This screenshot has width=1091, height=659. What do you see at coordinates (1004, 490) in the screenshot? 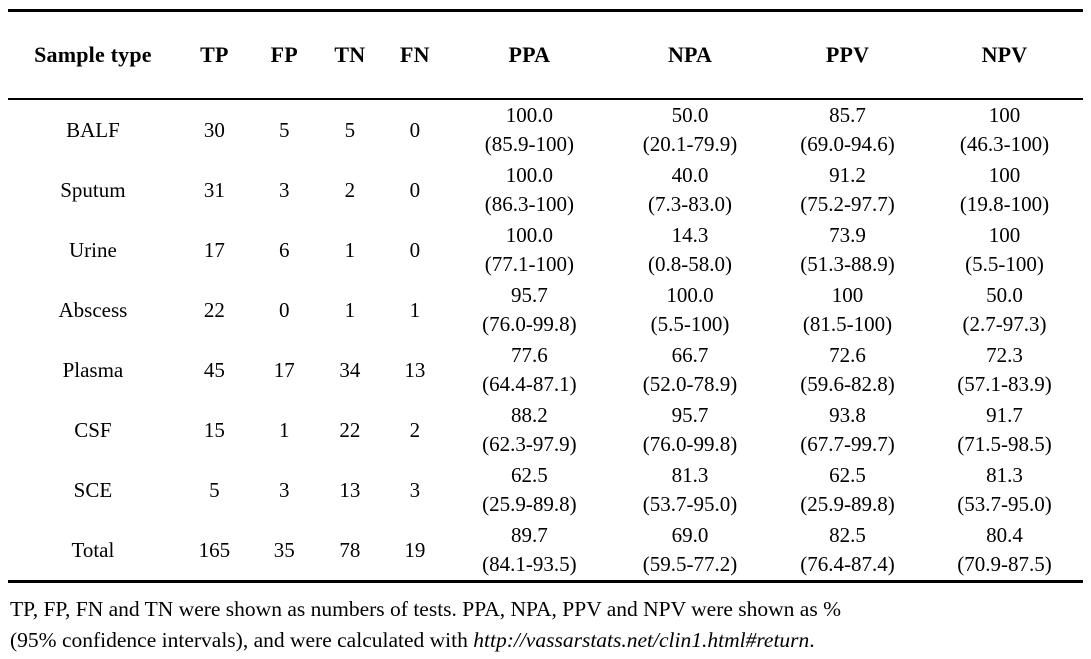
I see `npv-cell: 81.3 (53.7-95.0)` at bounding box center [1004, 490].